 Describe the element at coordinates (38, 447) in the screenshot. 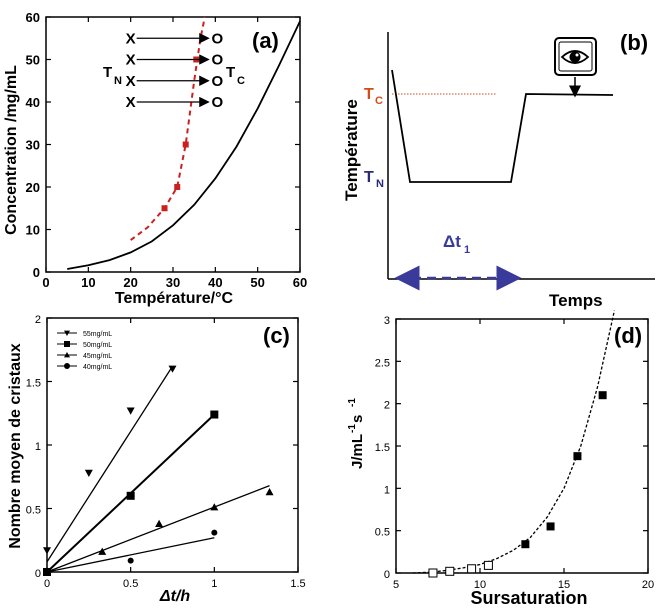

I see `panel-c-y-tick-label: 1` at that location.